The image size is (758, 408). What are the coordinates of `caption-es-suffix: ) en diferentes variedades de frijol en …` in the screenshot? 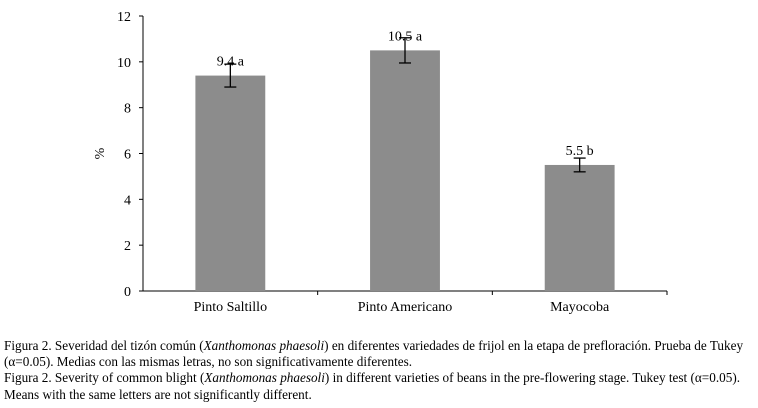 It's located at (374, 354).